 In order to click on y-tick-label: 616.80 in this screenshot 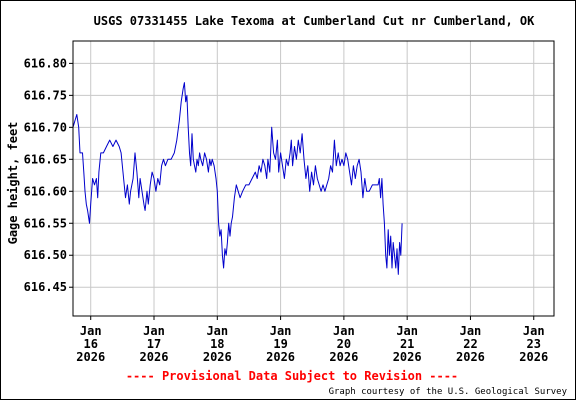, I will do `click(45, 63)`.